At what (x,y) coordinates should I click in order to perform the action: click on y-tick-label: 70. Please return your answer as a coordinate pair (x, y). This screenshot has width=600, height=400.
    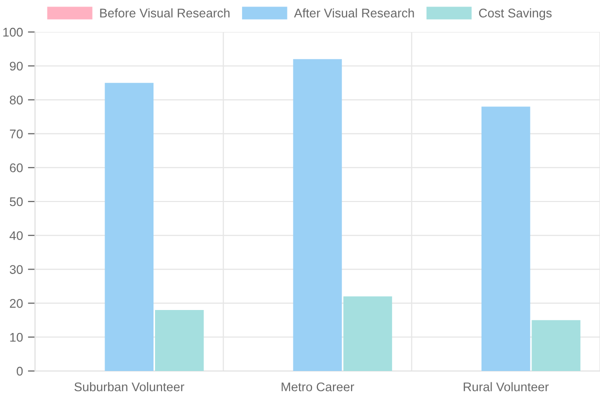
    Looking at the image, I should click on (16, 134).